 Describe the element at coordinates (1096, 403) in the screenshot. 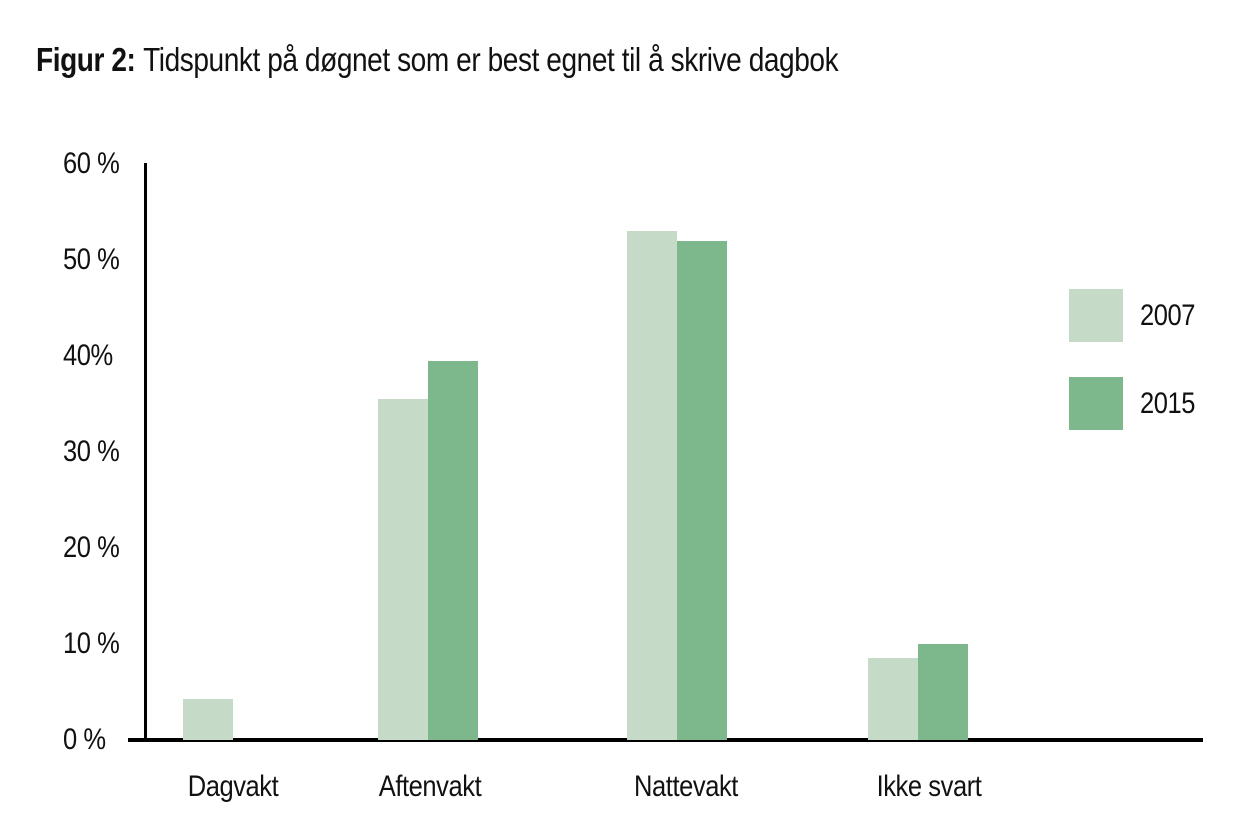

I see `legend-swatch-2015` at that location.